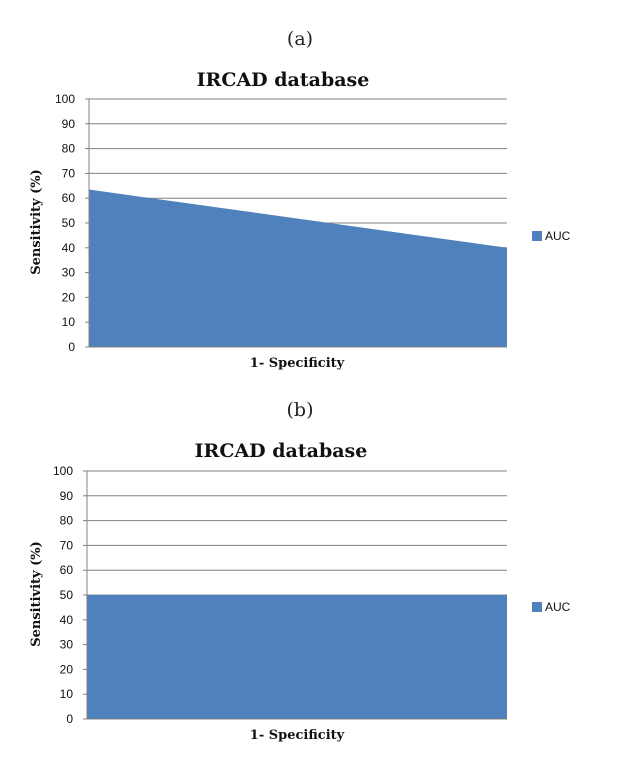 The height and width of the screenshot is (771, 628). I want to click on chart-b-y-tick-label: 0, so click(69, 719).